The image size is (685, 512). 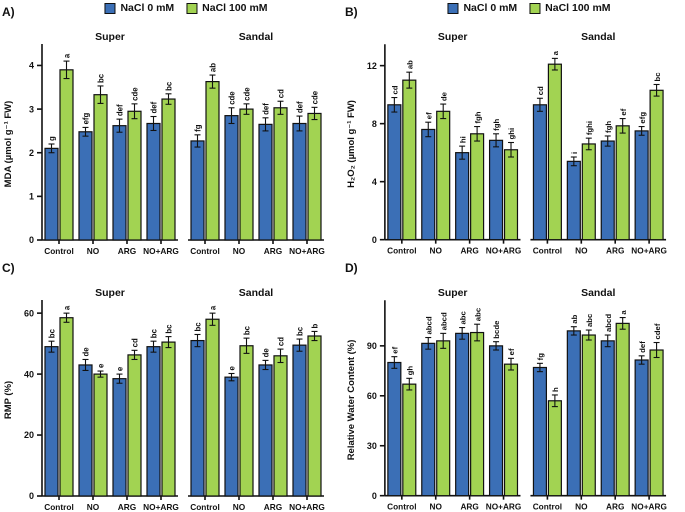 What do you see at coordinates (490, 8) in the screenshot?
I see `legend-label-nacl-0: NaCl 0 mM` at bounding box center [490, 8].